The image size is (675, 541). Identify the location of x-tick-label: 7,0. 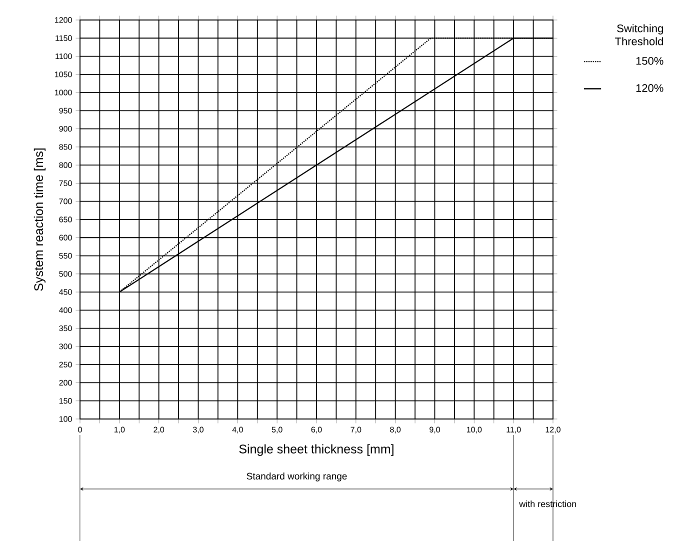
(356, 430).